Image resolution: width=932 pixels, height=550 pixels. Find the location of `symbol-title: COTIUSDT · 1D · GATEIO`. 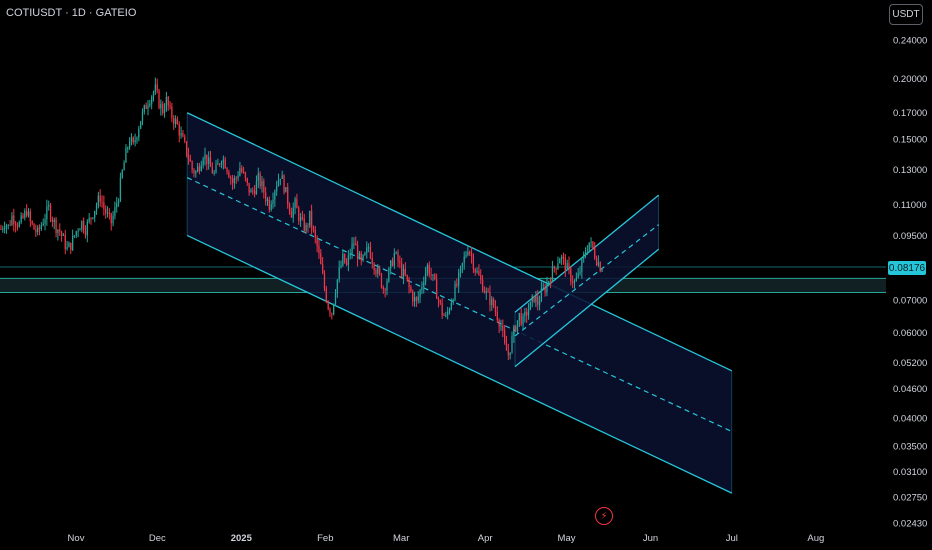

symbol-title: COTIUSDT · 1D · GATEIO is located at coordinates (71, 13).